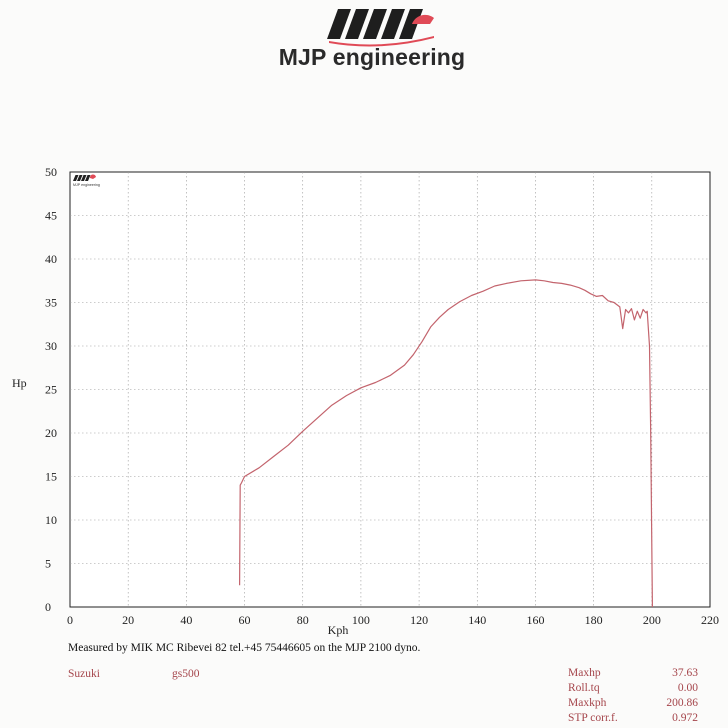  Describe the element at coordinates (535, 620) in the screenshot. I see `x-tick-label: 160` at that location.